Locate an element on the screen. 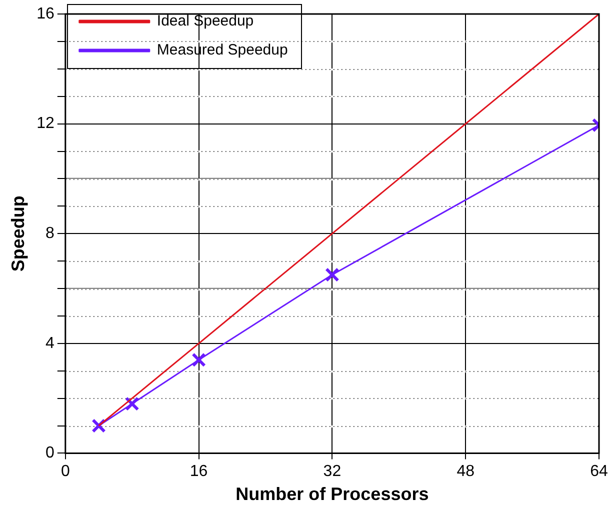 The height and width of the screenshot is (508, 611). y-tick-label: 12 is located at coordinates (45, 123).